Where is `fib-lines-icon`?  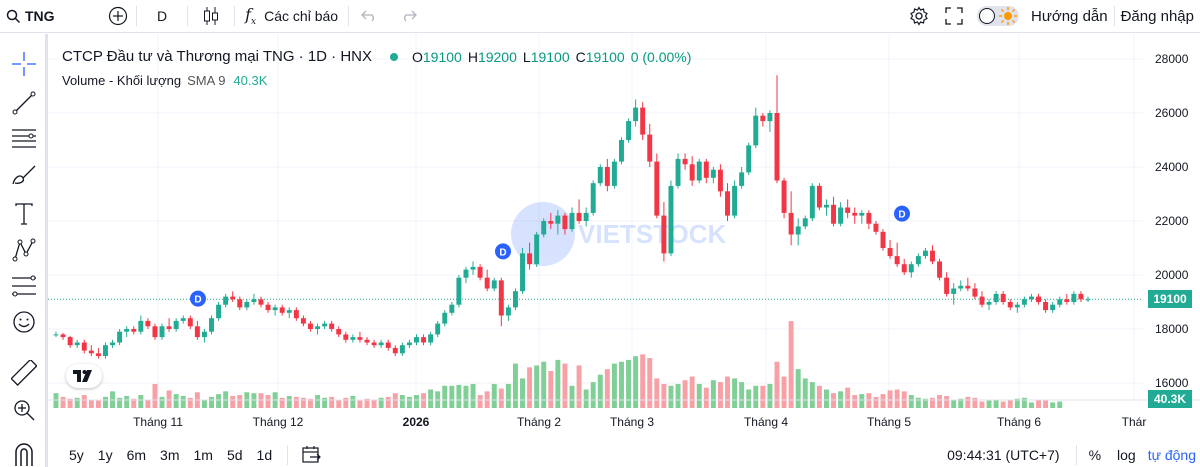
fib-lines-icon is located at coordinates (24, 138).